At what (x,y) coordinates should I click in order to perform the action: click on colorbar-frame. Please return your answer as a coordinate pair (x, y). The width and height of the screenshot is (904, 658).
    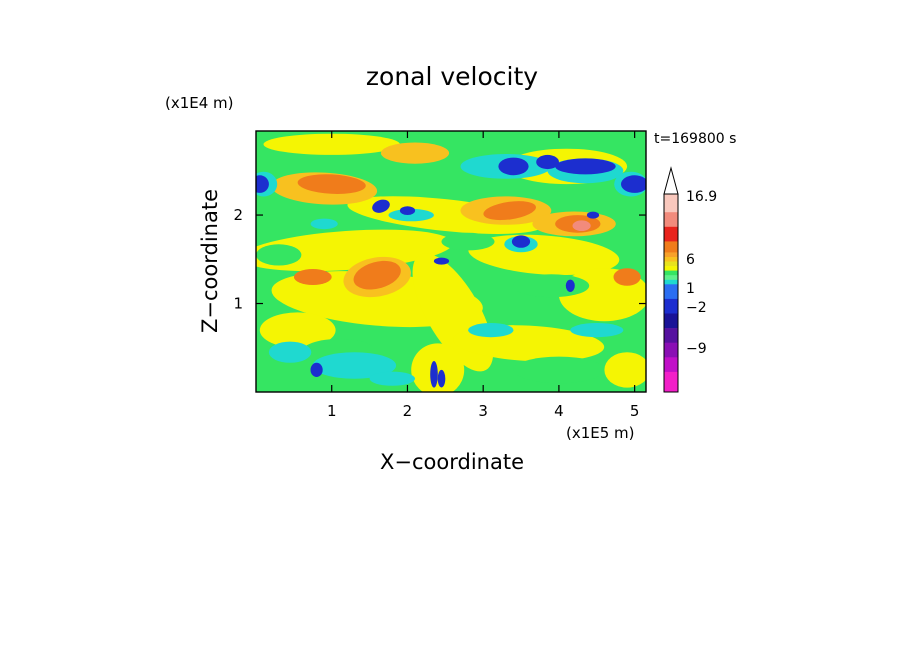
    Looking at the image, I should click on (671, 293).